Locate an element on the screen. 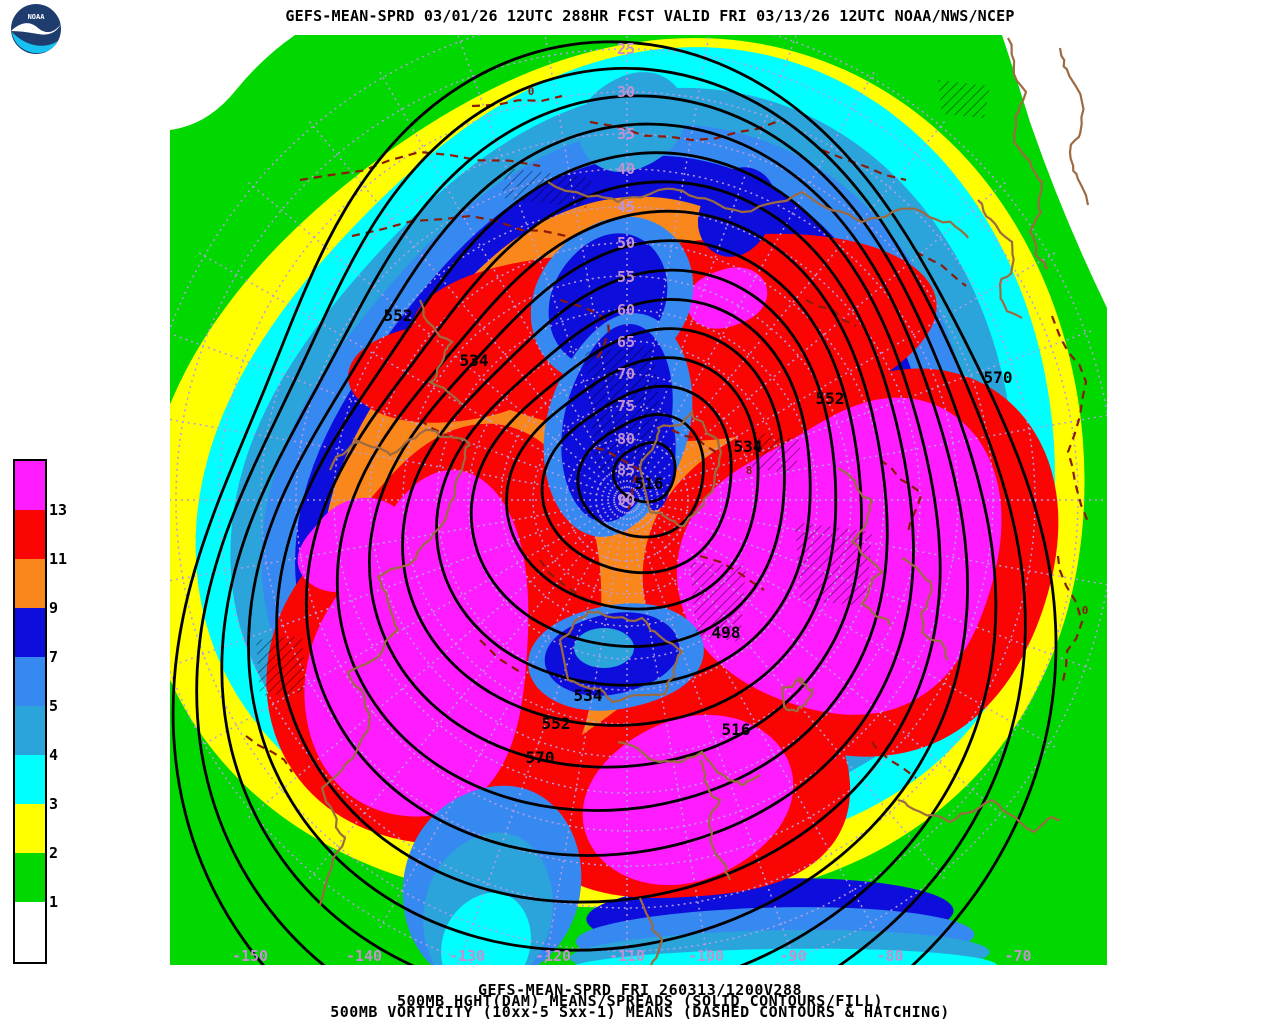  lon-label: -120 is located at coordinates (553, 956).